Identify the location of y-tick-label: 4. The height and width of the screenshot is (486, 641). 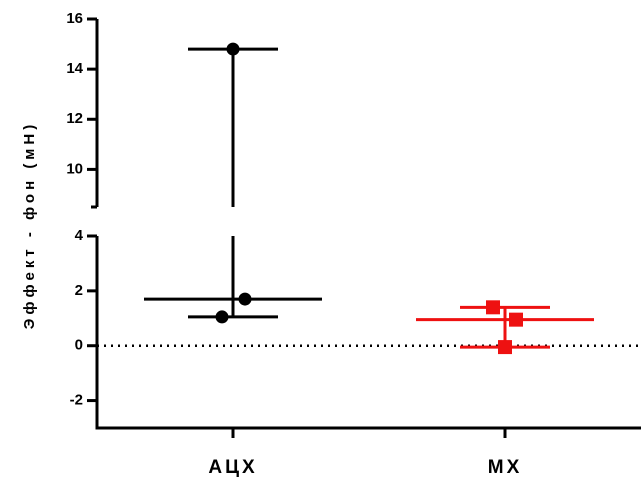
(79, 235).